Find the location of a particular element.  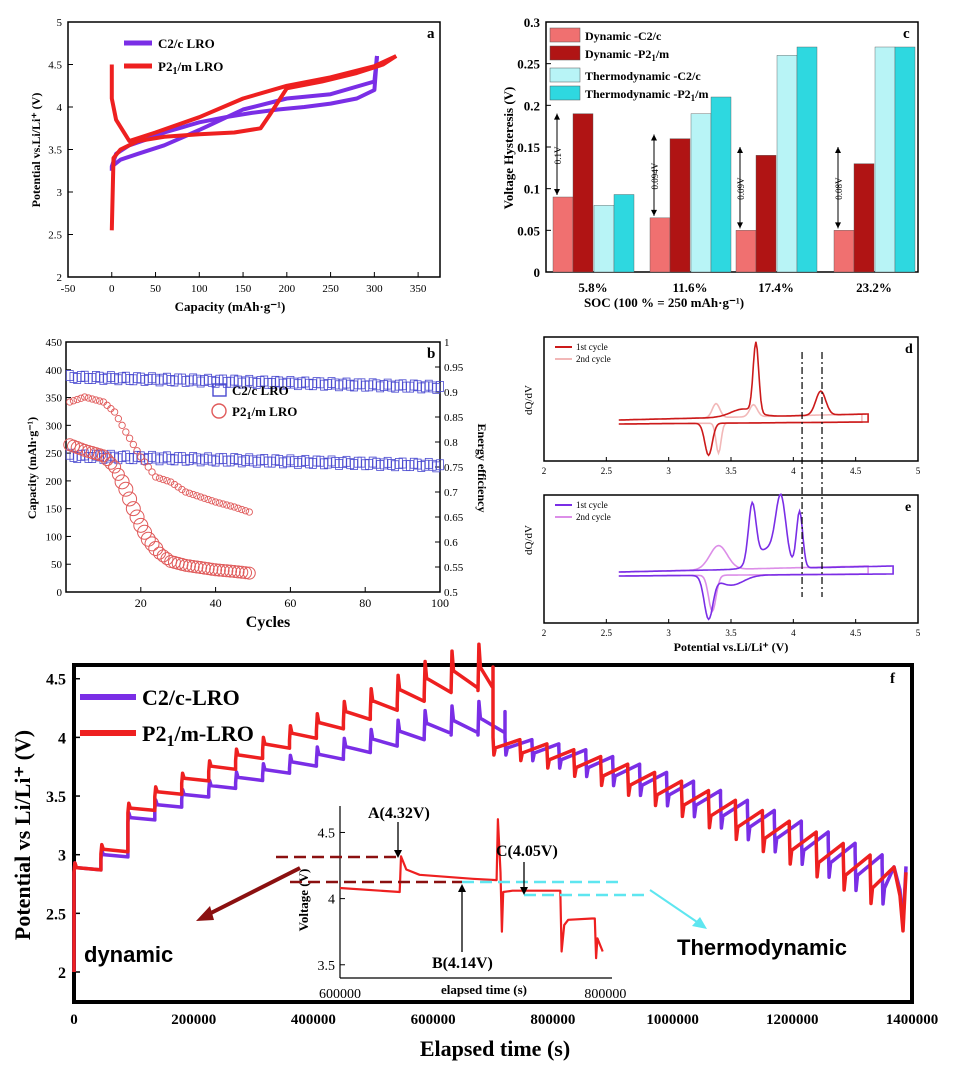

f-ytick-label: 2 is located at coordinates (62, 973).